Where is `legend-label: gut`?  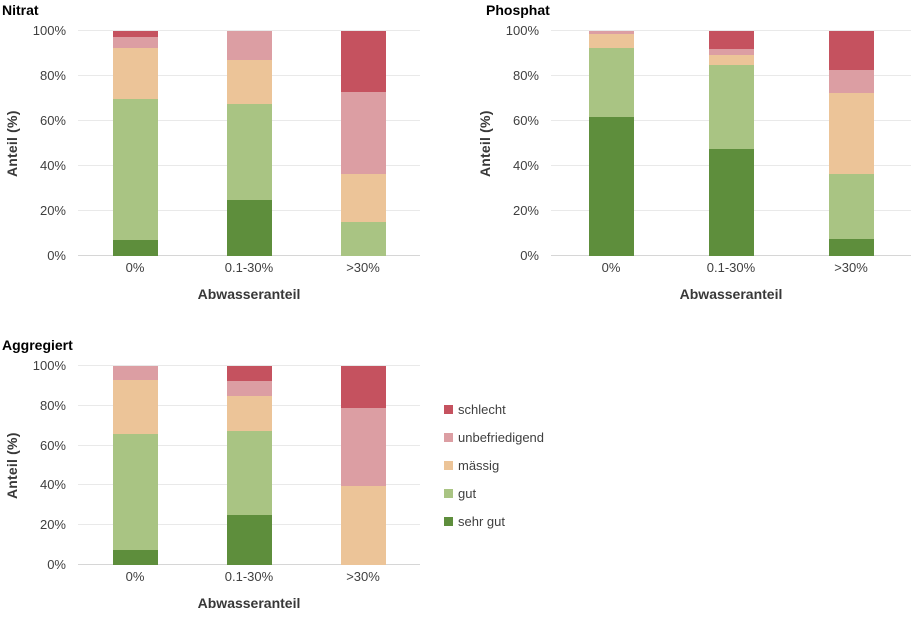
legend-label: gut is located at coordinates (467, 493).